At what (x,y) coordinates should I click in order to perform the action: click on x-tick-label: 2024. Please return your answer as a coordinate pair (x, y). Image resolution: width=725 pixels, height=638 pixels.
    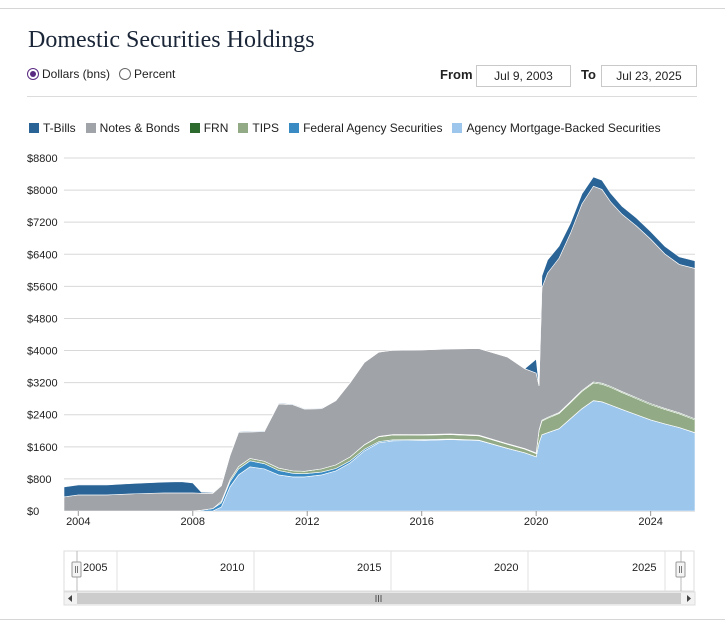
    Looking at the image, I should click on (650, 522).